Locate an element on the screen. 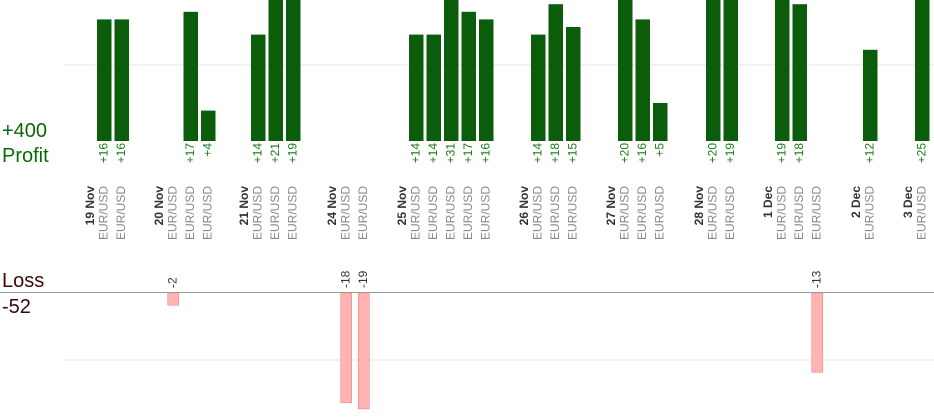 The height and width of the screenshot is (420, 934). date-label: 2 Dec is located at coordinates (856, 202).